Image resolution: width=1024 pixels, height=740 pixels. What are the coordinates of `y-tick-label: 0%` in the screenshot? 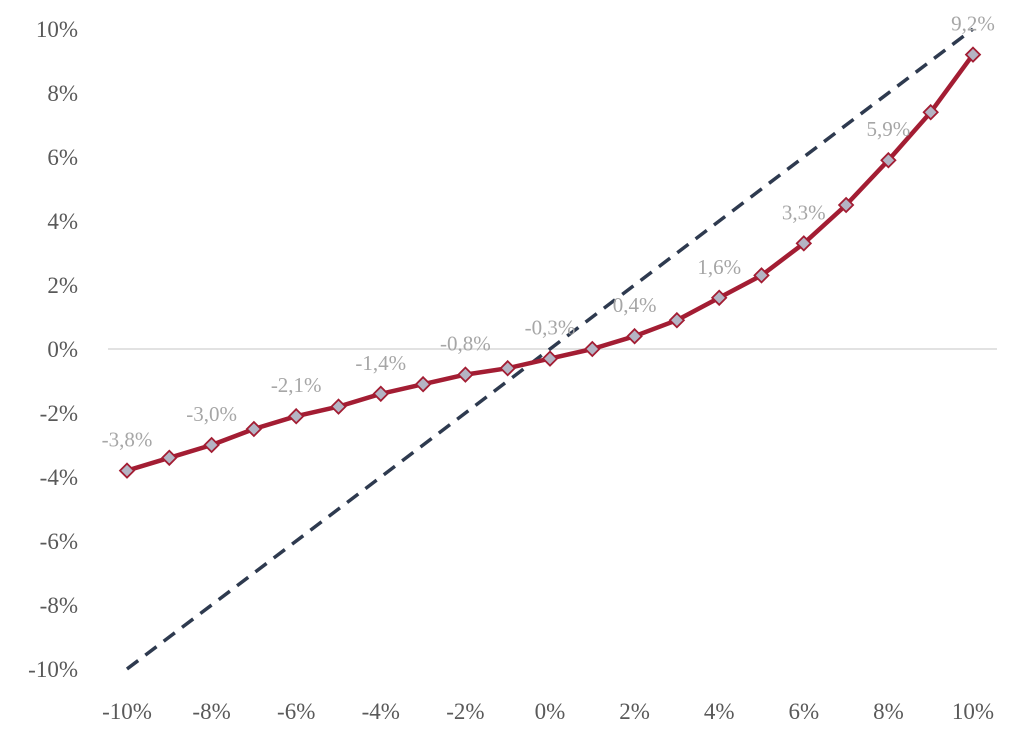 It's located at (62, 349).